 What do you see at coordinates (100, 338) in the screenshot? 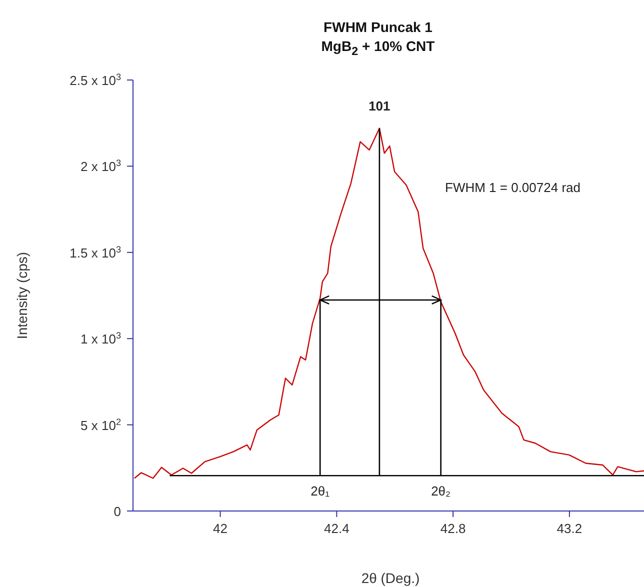
I see `y-tick-label: 1 x 10$^{3}$` at bounding box center [100, 338].